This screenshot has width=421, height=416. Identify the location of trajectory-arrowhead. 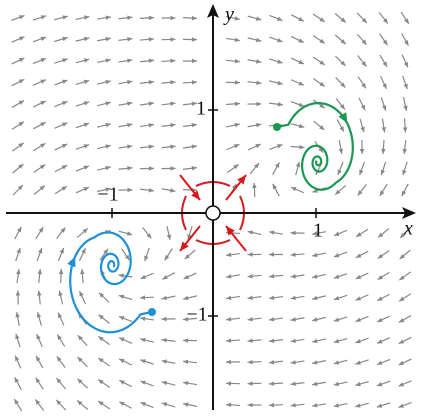
(71, 262).